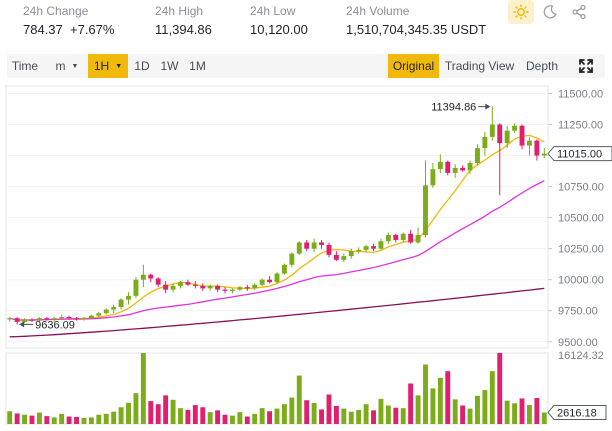  I want to click on share-button, so click(579, 12).